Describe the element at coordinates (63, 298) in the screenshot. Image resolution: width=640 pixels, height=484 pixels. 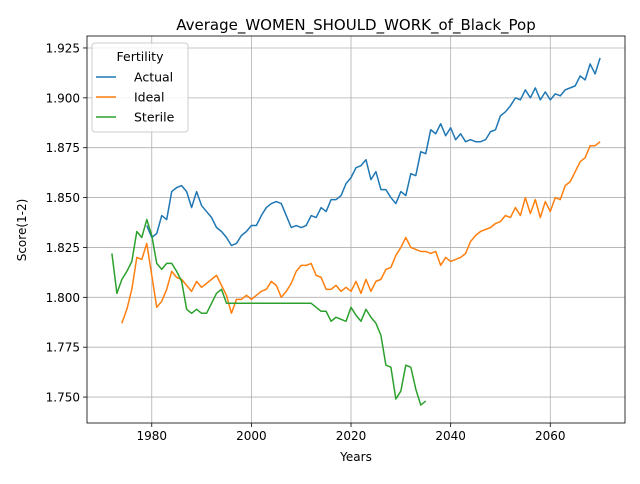
I see `y-tick-label: 1.800` at that location.